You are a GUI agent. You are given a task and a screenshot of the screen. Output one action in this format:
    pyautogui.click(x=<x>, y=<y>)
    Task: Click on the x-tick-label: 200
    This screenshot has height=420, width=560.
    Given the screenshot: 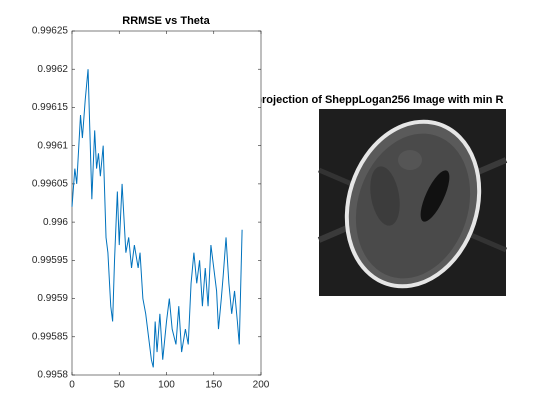 What is the action you would take?
    pyautogui.click(x=261, y=385)
    